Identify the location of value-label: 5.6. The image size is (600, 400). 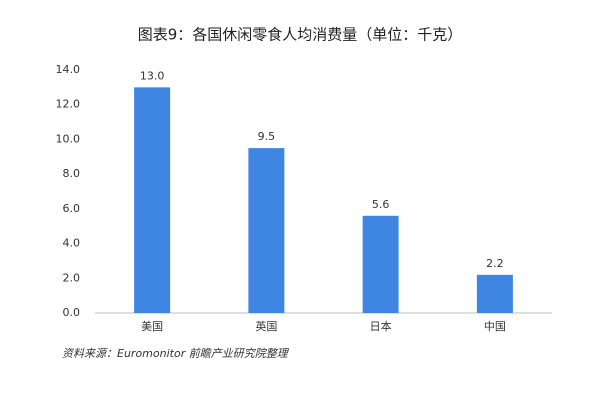
(381, 204).